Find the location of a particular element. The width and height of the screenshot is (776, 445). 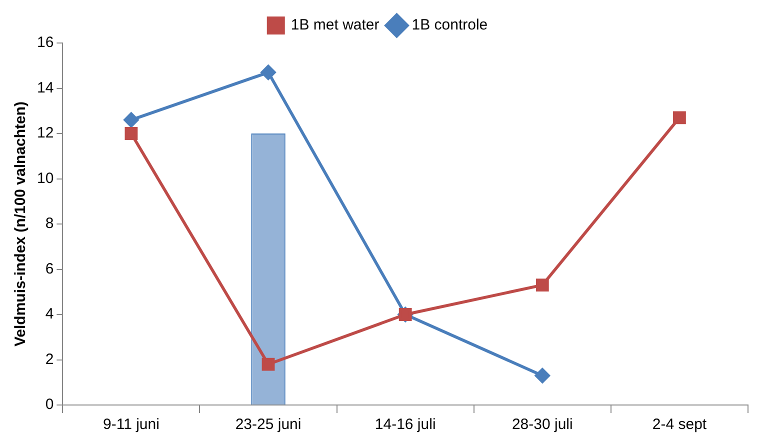

y-tick-label: 14 is located at coordinates (45, 87).